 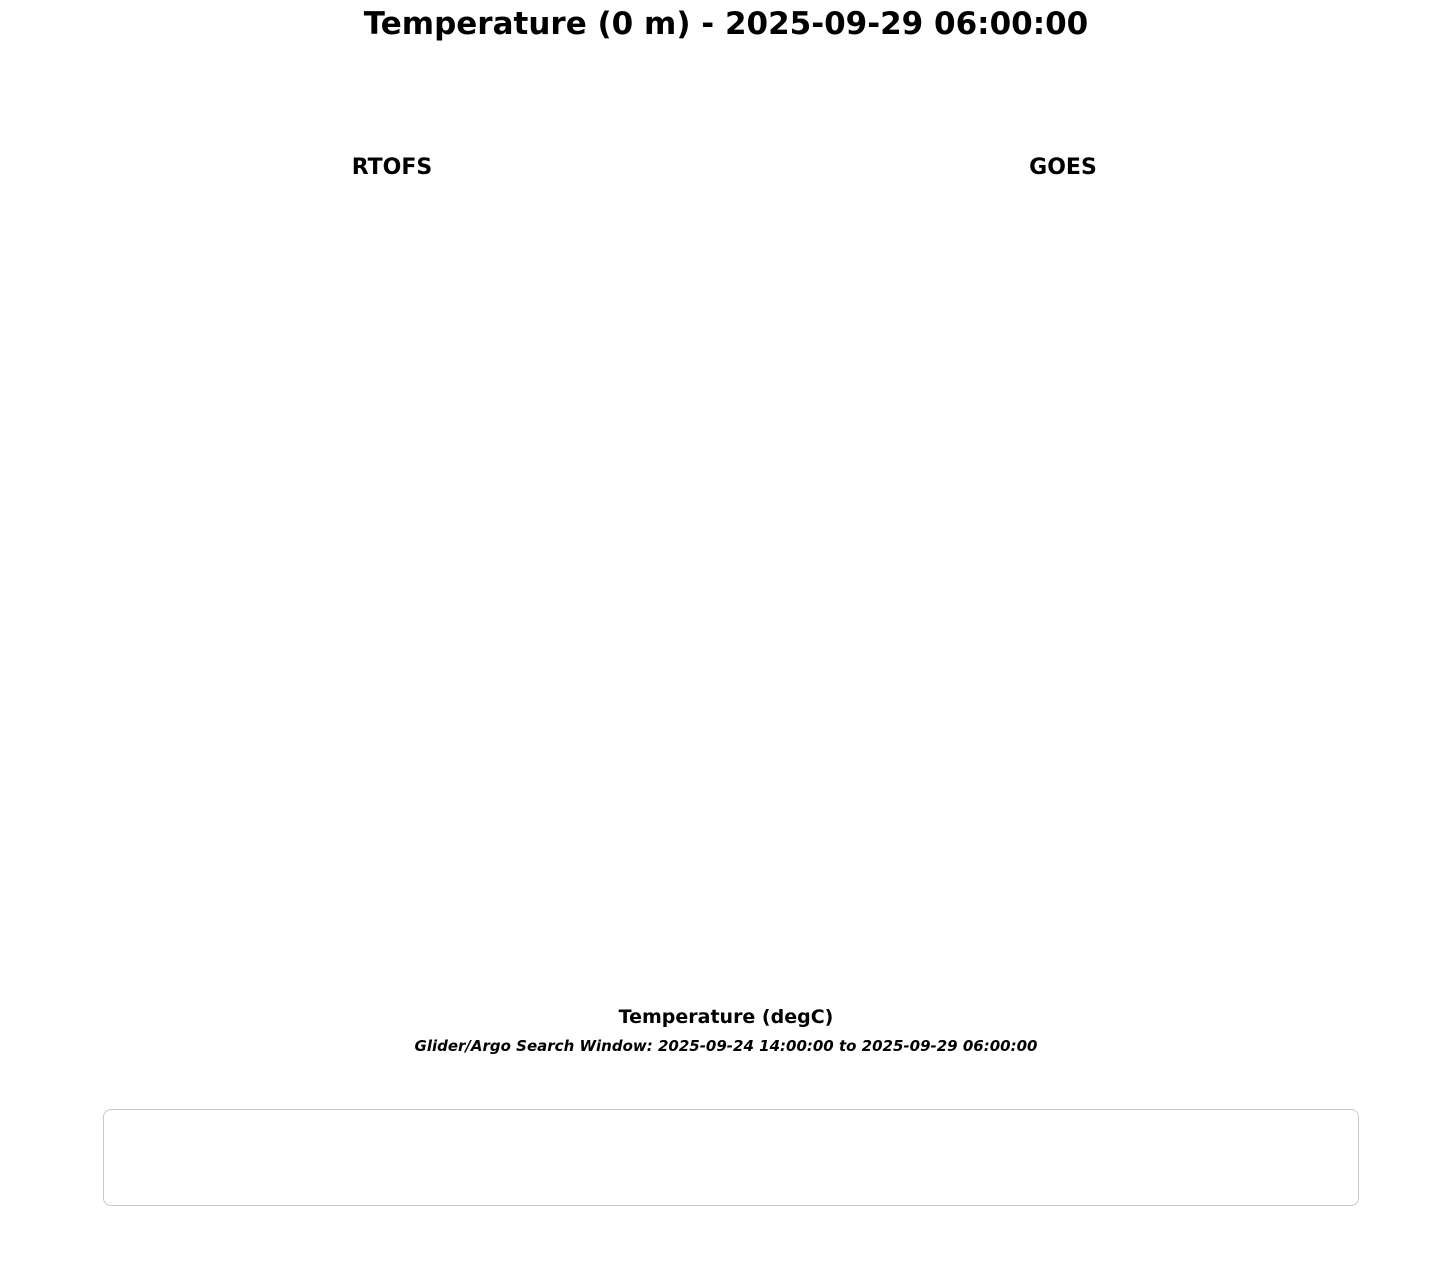 I want to click on colorbar-label: Temperature (degC), so click(x=726, y=1017).